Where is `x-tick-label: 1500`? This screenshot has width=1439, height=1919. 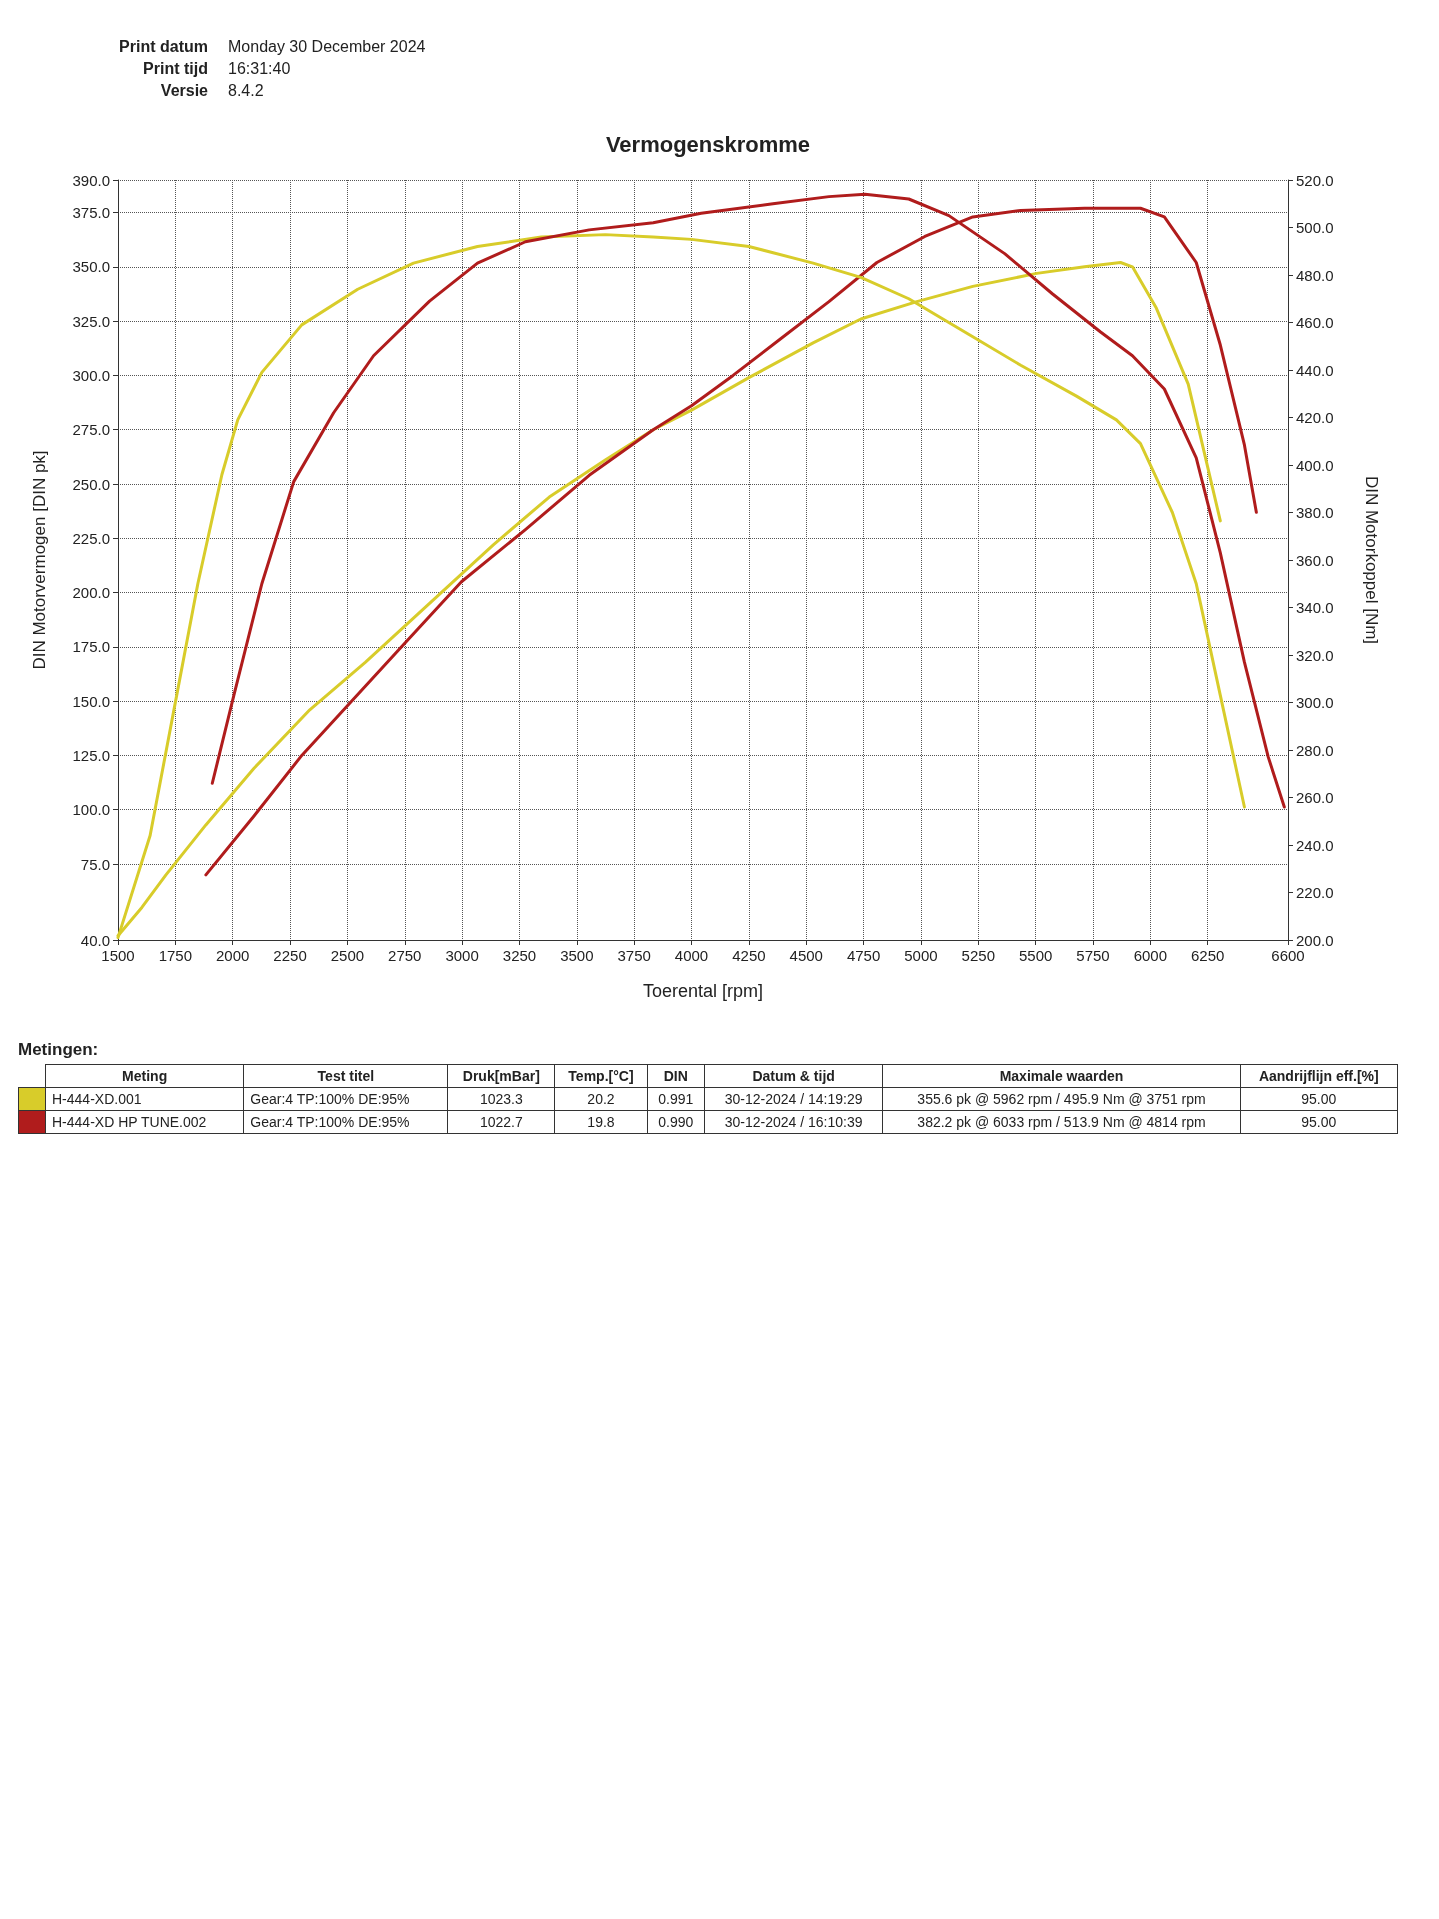 x-tick-label: 1500 is located at coordinates (118, 955).